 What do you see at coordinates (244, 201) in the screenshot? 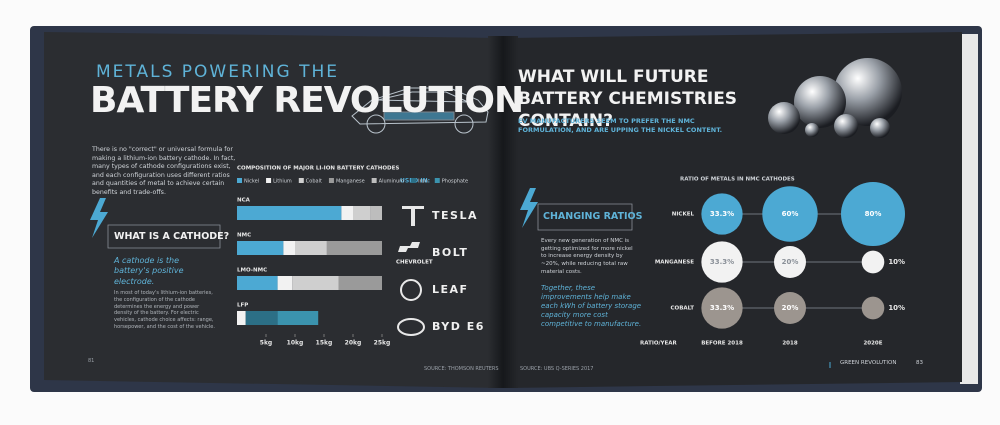
I see `category-label: NCA` at bounding box center [244, 201].